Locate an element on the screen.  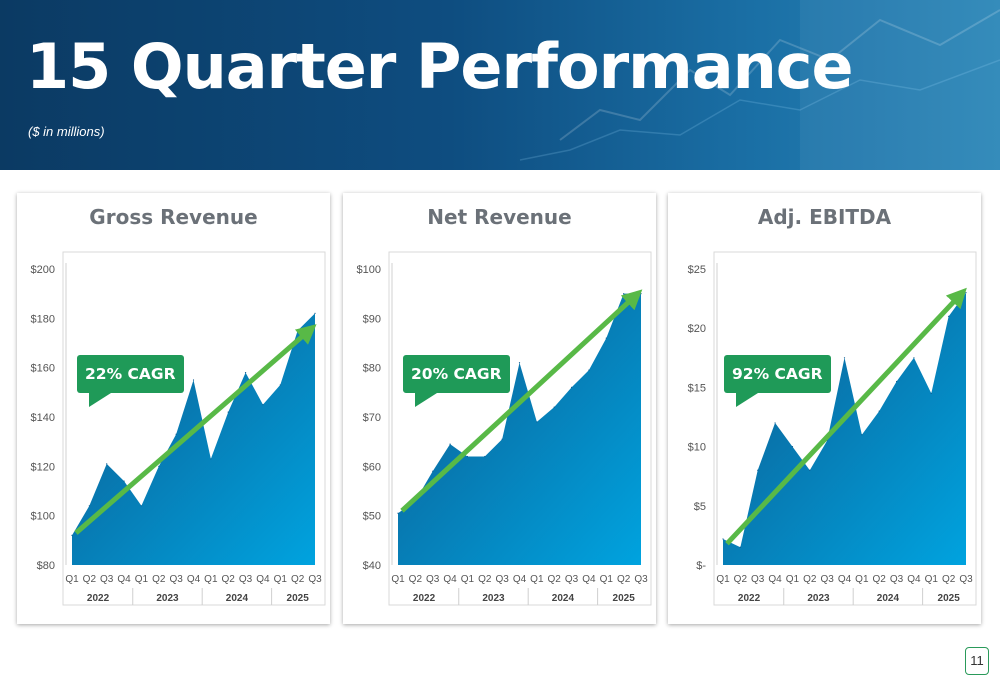
y-tick-label: $160 is located at coordinates (43, 369).